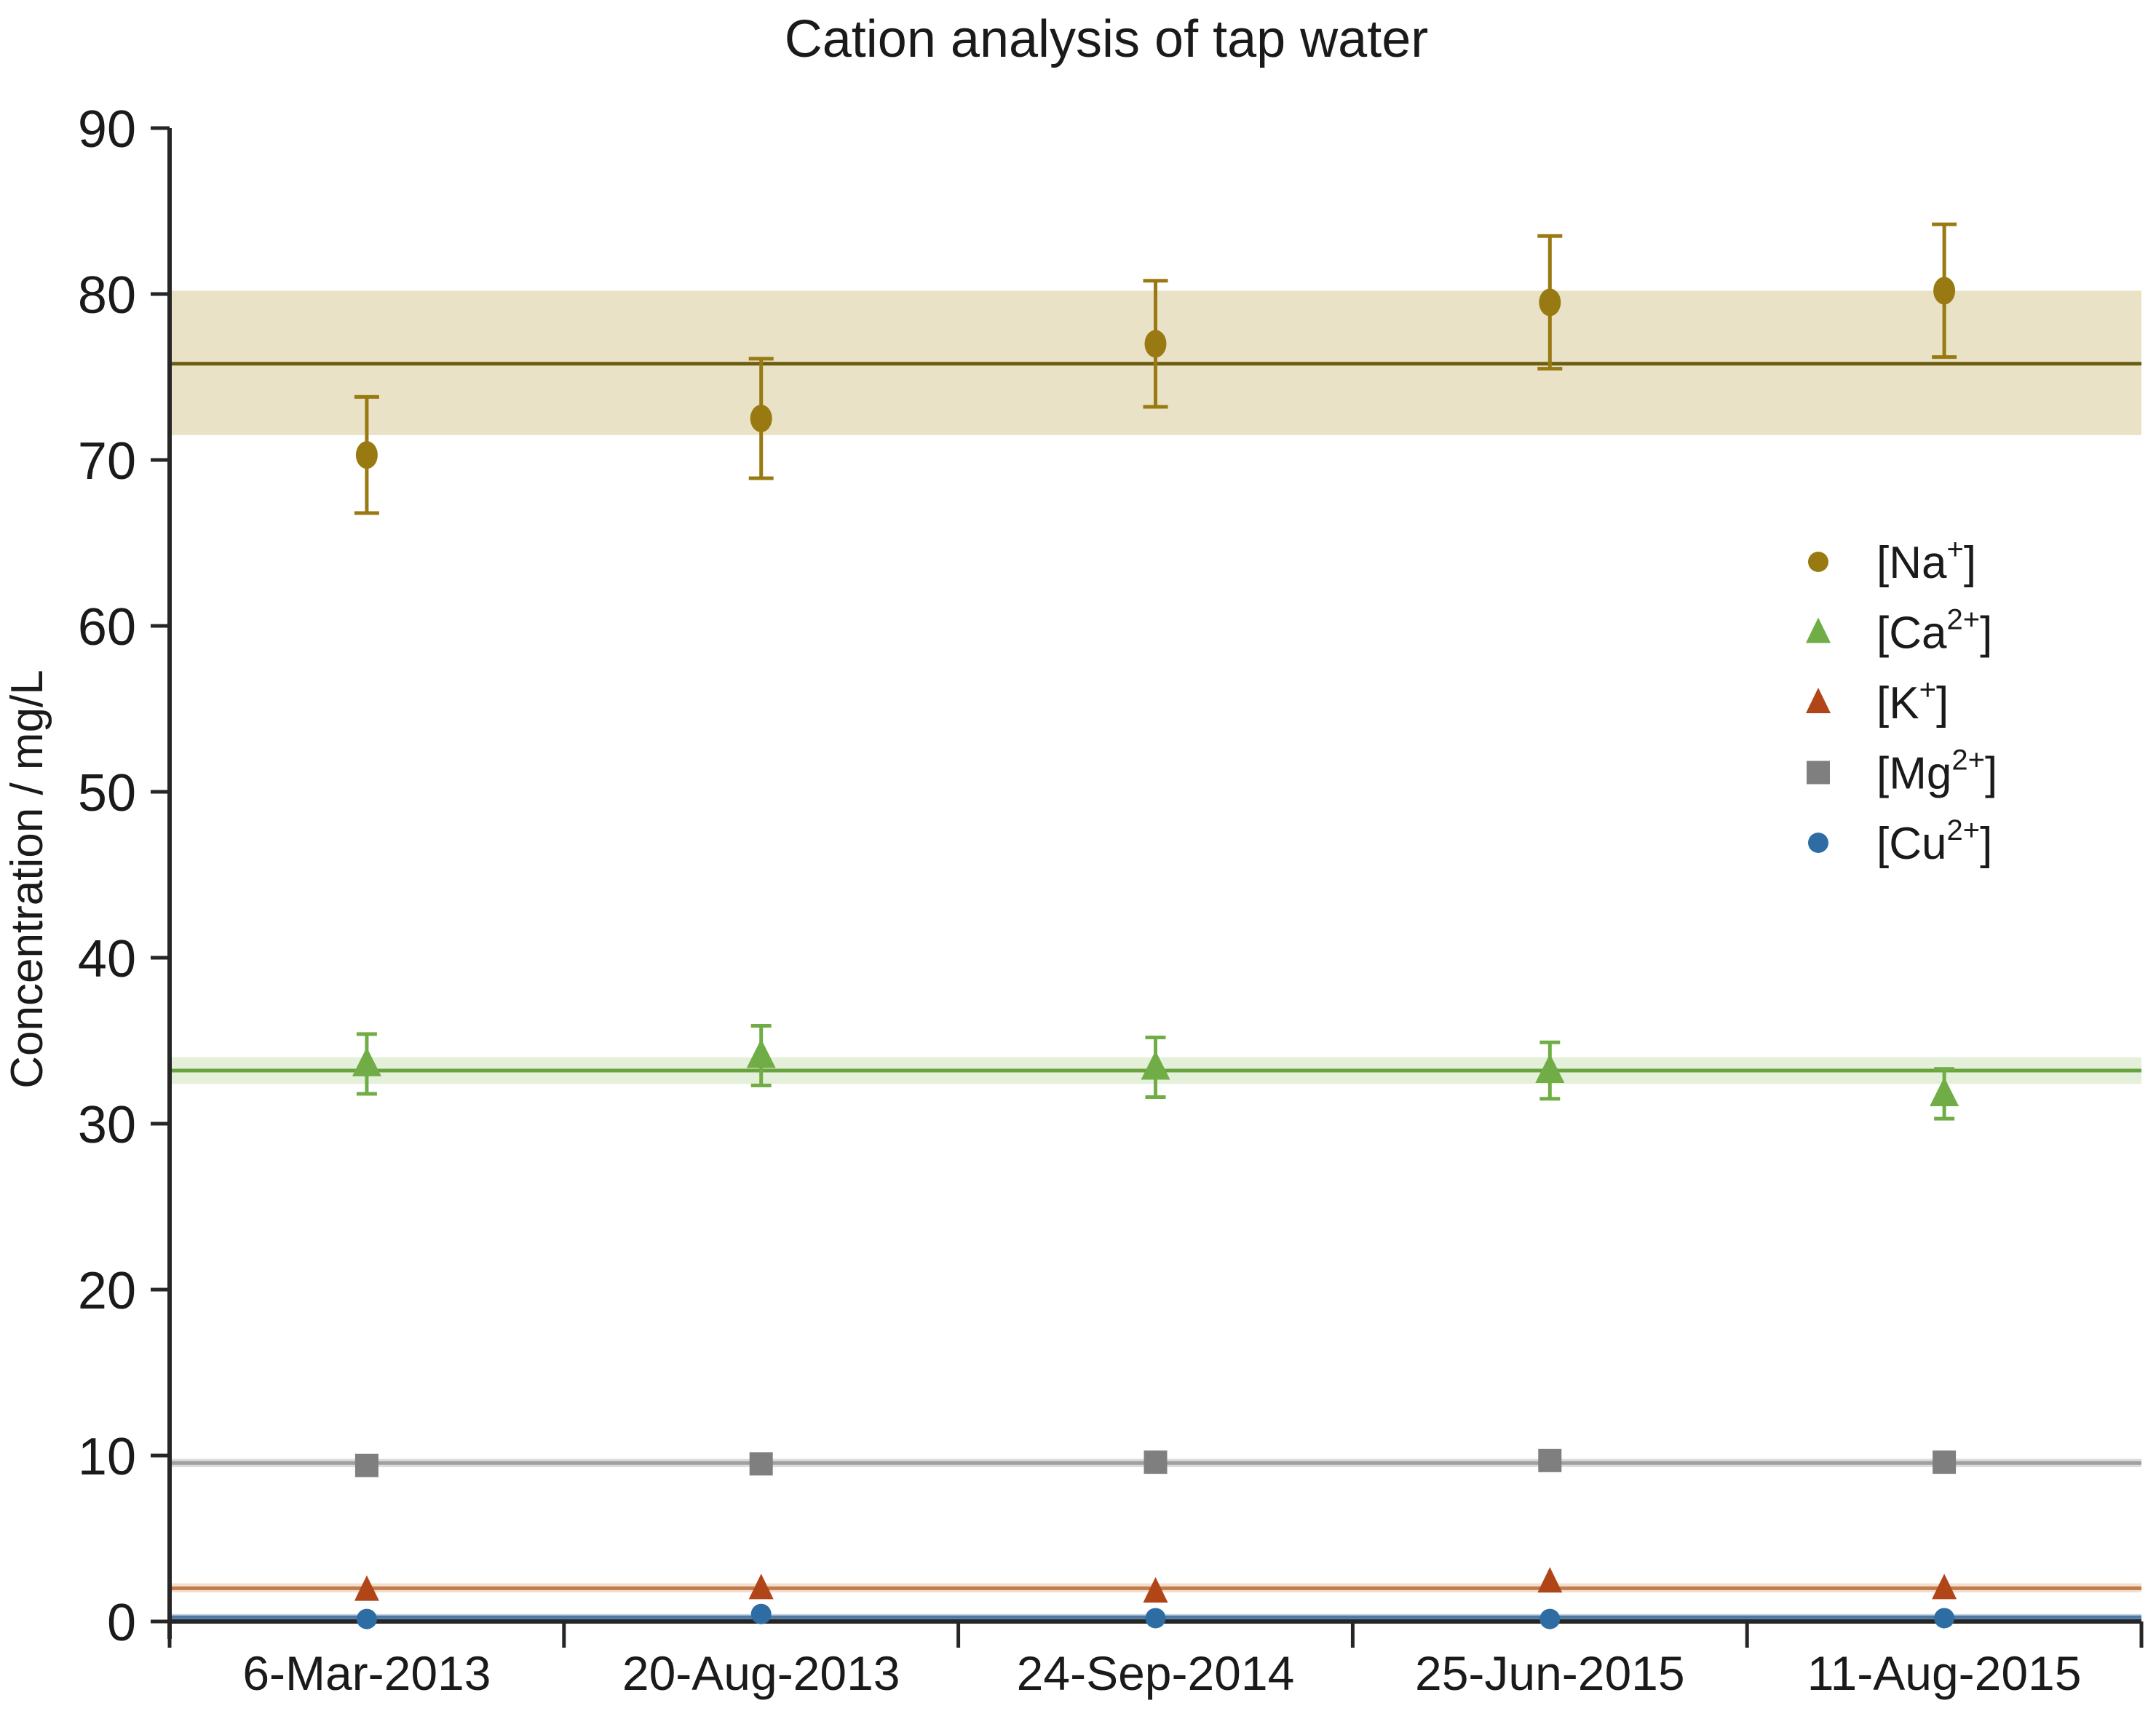  I want to click on y-tick-label-40: 40, so click(107, 959).